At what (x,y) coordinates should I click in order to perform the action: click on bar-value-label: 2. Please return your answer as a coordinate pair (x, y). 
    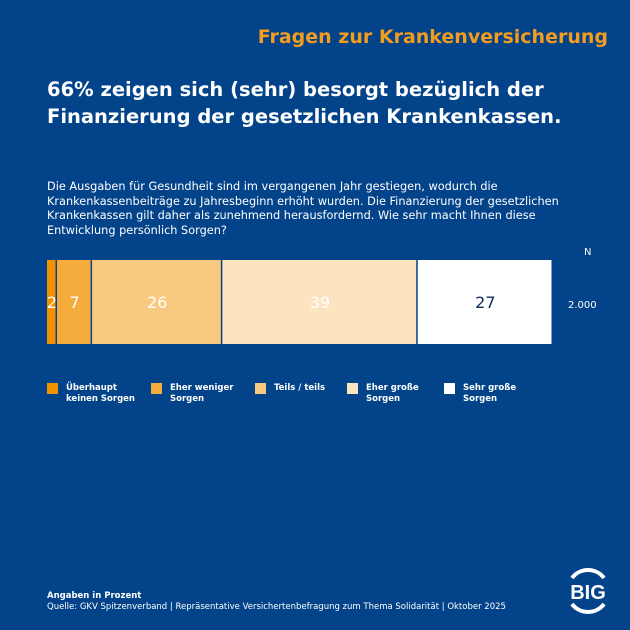
    Looking at the image, I should click on (52, 302).